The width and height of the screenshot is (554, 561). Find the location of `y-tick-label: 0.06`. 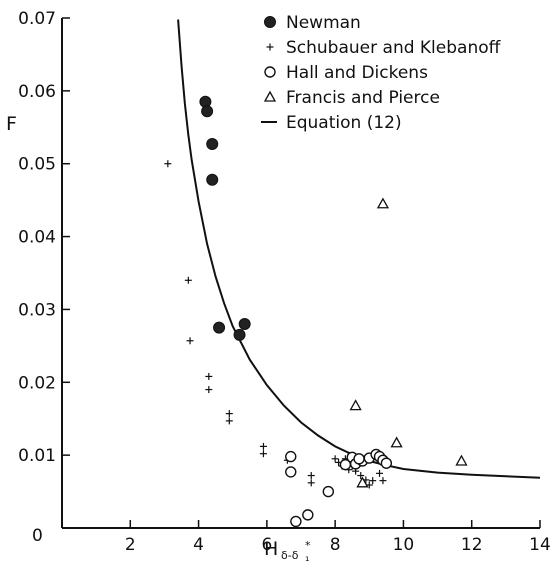

y-tick-label: 0.06 is located at coordinates (37, 92).